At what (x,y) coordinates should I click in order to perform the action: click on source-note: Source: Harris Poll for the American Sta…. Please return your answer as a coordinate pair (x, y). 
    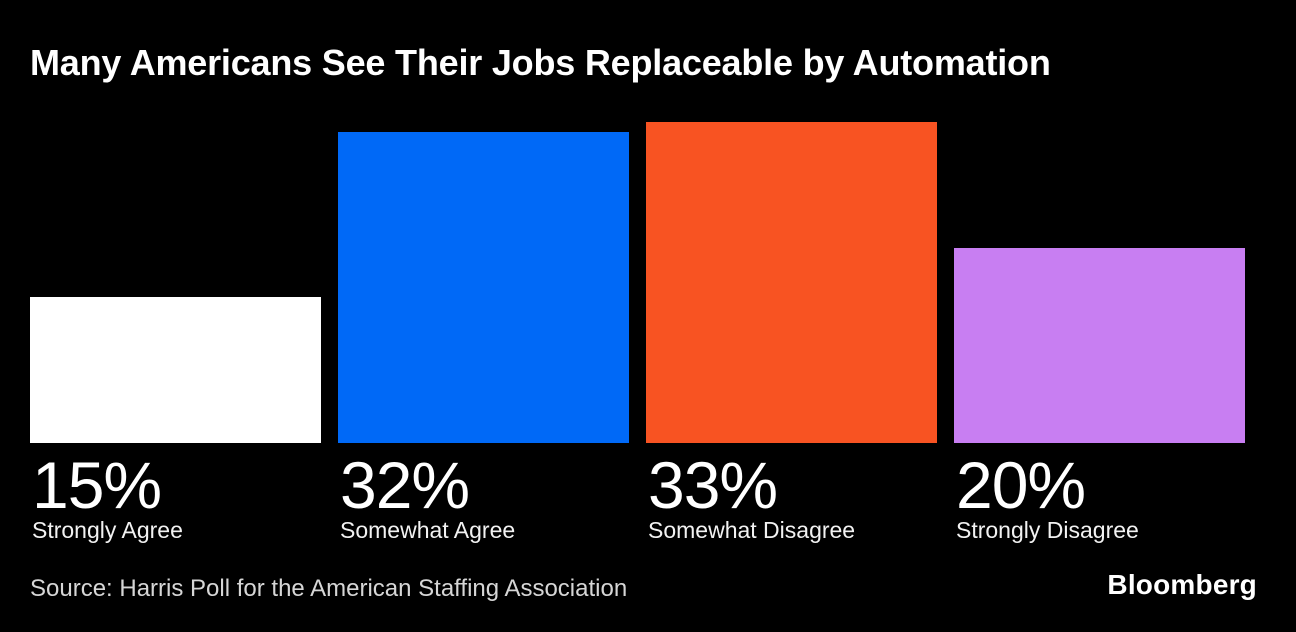
    Looking at the image, I should click on (329, 588).